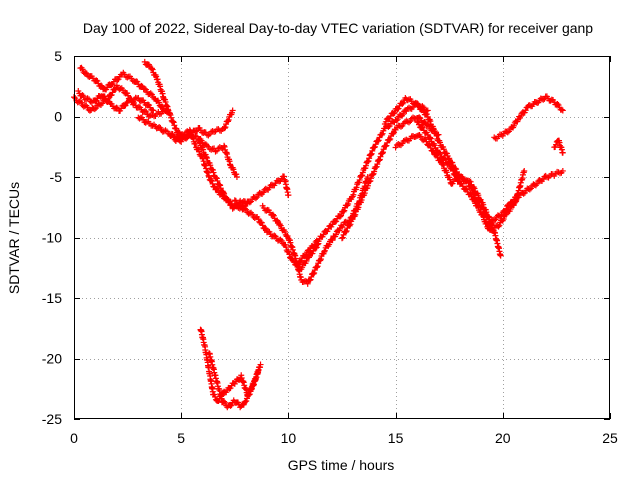  I want to click on y-axis-label: SDTVAR / TECUs, so click(14, 238).